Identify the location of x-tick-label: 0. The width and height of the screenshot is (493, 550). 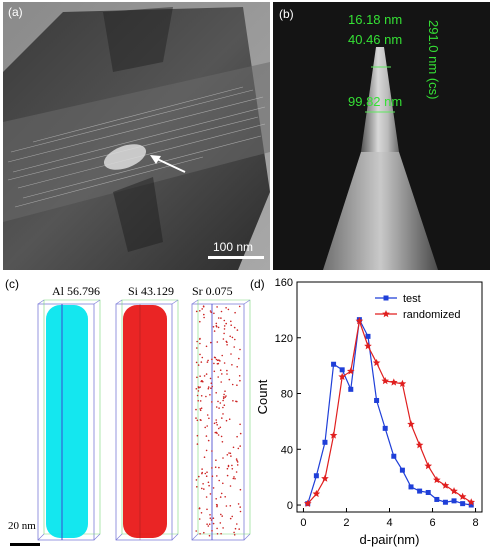
(303, 523).